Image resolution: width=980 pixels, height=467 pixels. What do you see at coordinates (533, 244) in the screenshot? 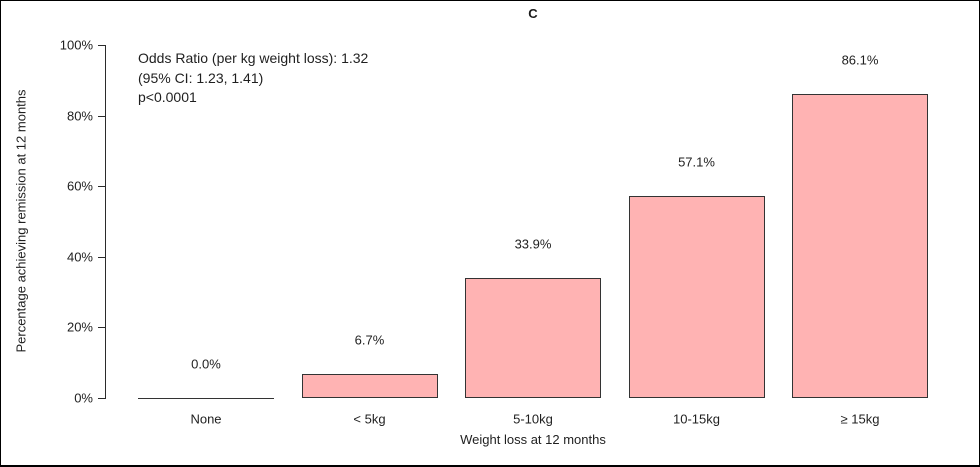
I see `bar-value-label: 33.9%` at bounding box center [533, 244].